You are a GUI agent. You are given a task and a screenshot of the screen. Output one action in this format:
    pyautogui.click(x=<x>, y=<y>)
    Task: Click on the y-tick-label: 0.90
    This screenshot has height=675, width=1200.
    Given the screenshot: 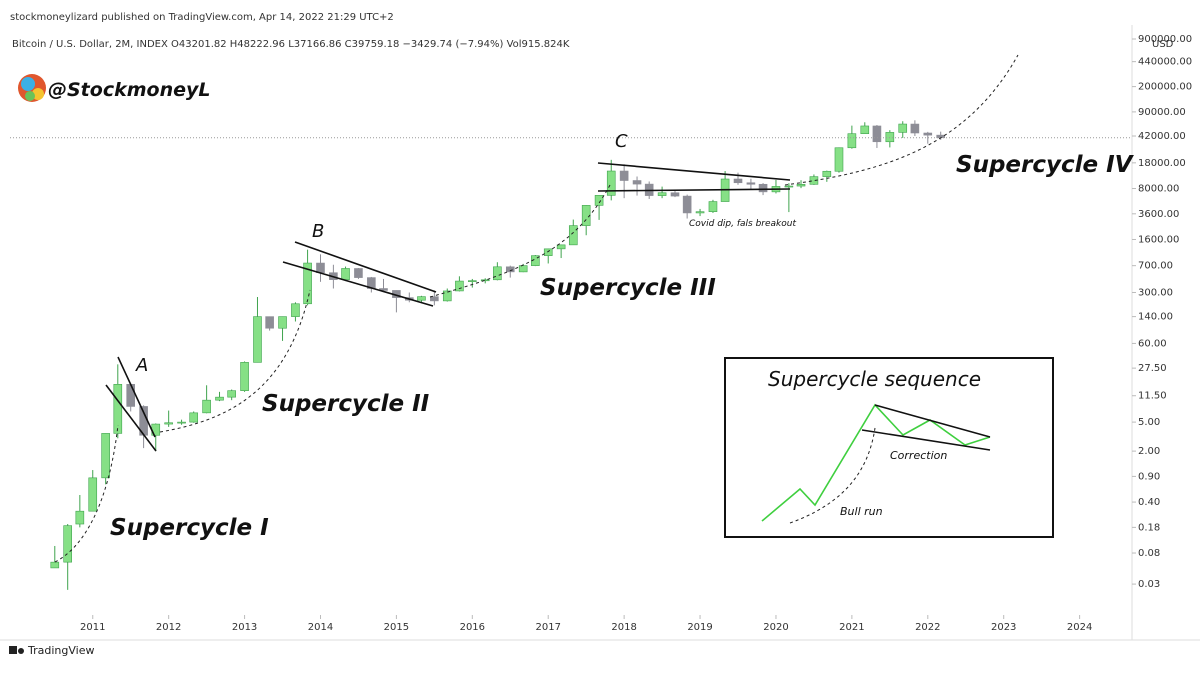 What is the action you would take?
    pyautogui.click(x=1149, y=476)
    